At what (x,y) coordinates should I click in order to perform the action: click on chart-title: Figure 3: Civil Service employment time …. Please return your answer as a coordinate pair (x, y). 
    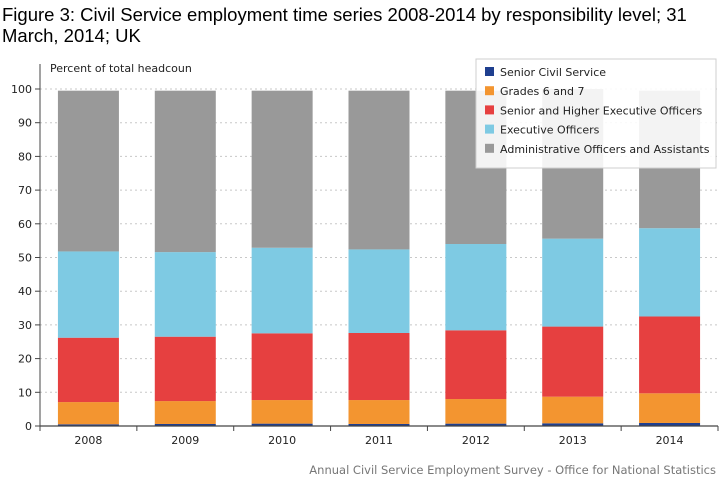
    Looking at the image, I should click on (344, 25).